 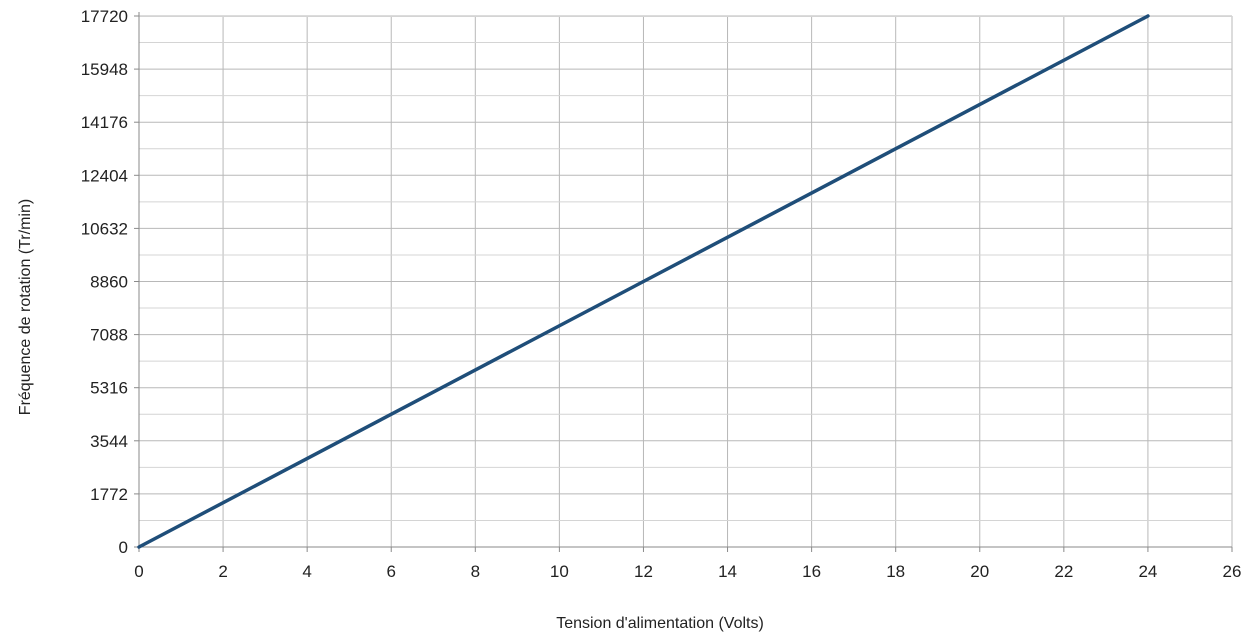 I want to click on x-axis-title: Tension d'alimentation (Volts), so click(x=660, y=623).